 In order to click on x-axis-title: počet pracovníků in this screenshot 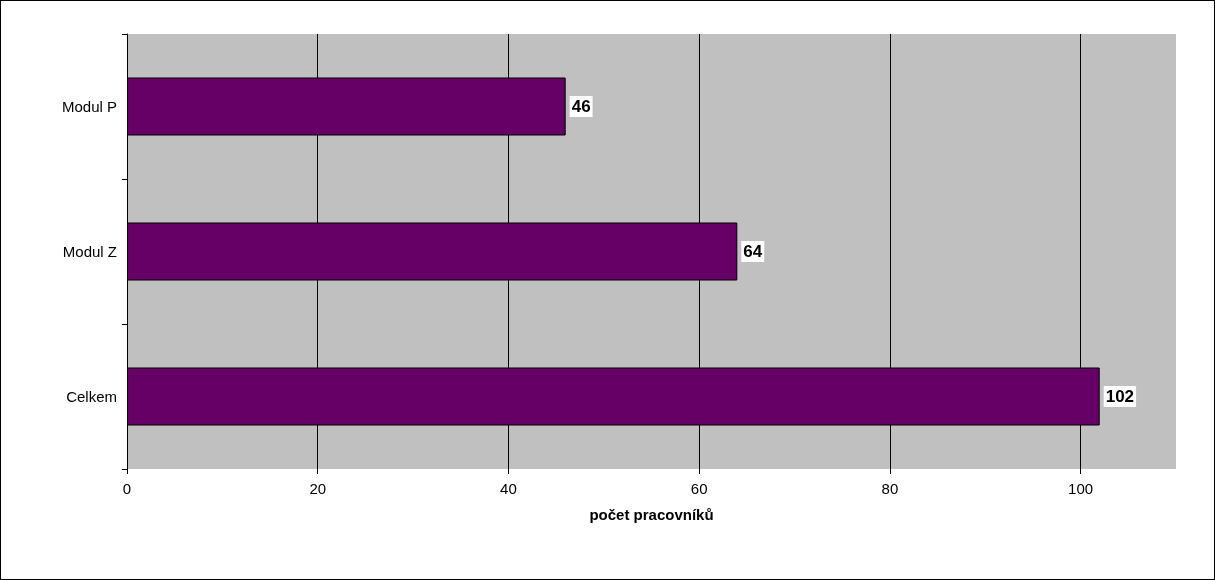, I will do `click(651, 514)`.